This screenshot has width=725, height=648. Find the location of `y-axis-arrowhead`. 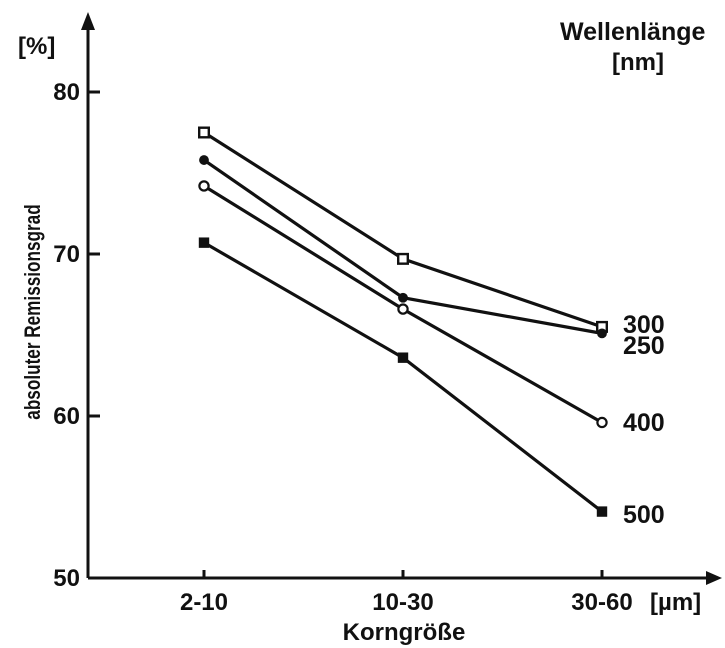

y-axis-arrowhead is located at coordinates (88, 21).